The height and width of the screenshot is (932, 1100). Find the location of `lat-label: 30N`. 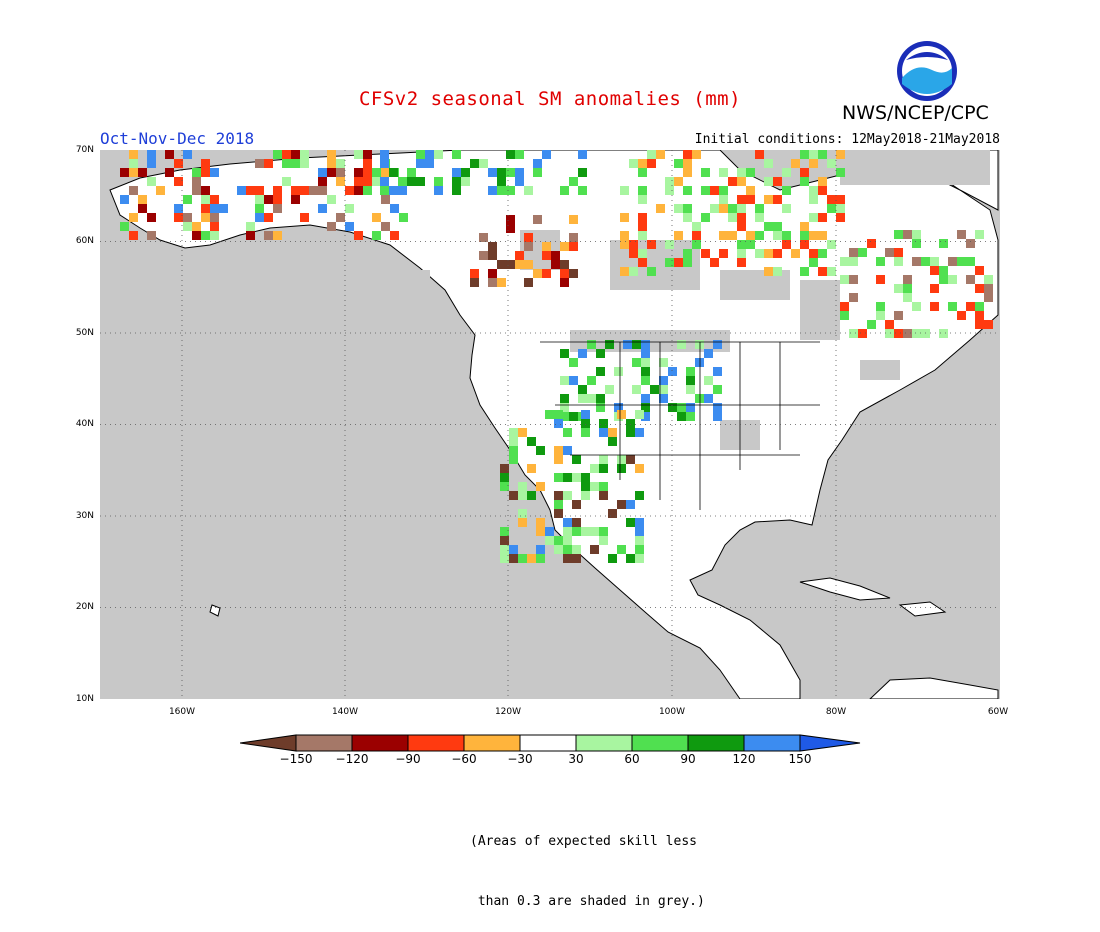

lat-label: 30N is located at coordinates (84, 516).